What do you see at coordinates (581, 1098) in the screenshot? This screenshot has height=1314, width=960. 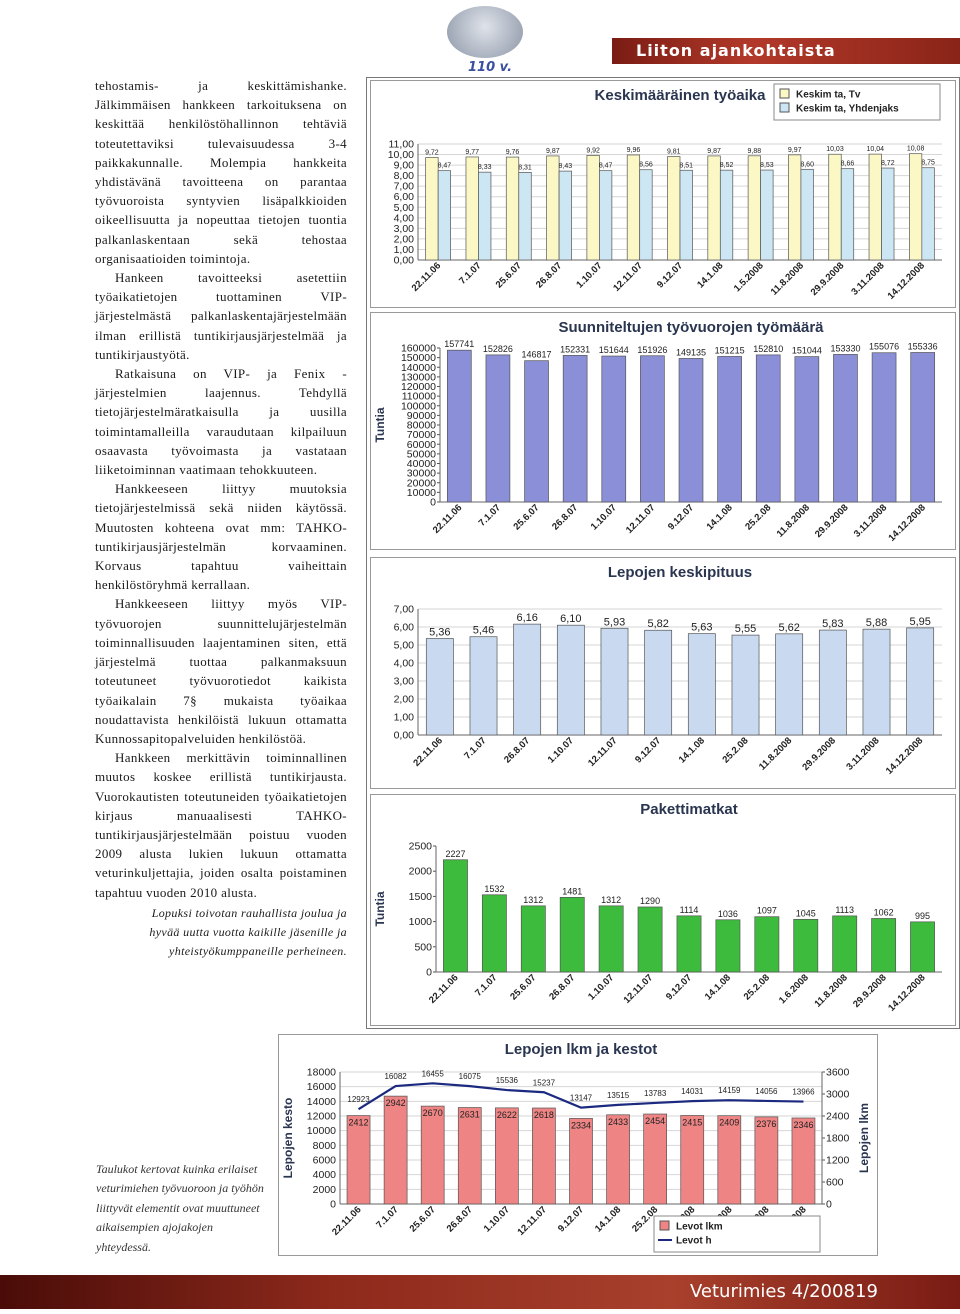 I see `value-label: 13147` at bounding box center [581, 1098].